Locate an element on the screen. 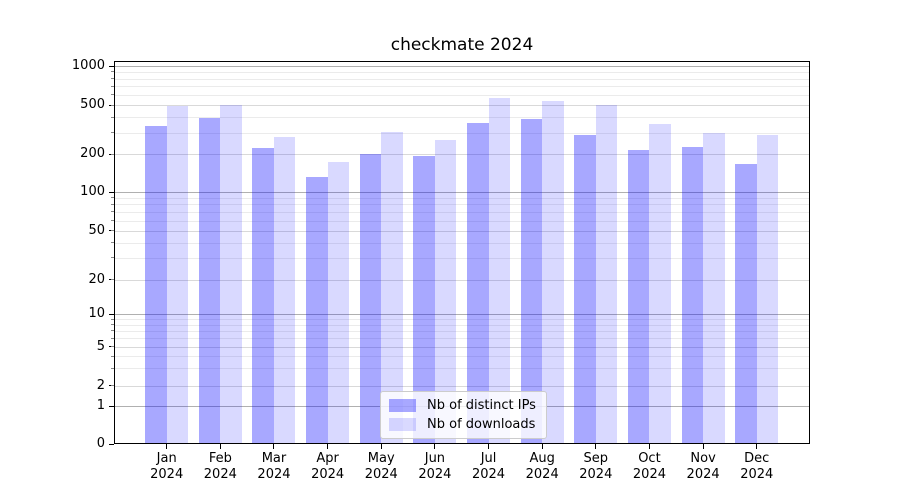 This screenshot has width=900, height=500. legend-row-downloads: Nb of downloads is located at coordinates (462, 424).